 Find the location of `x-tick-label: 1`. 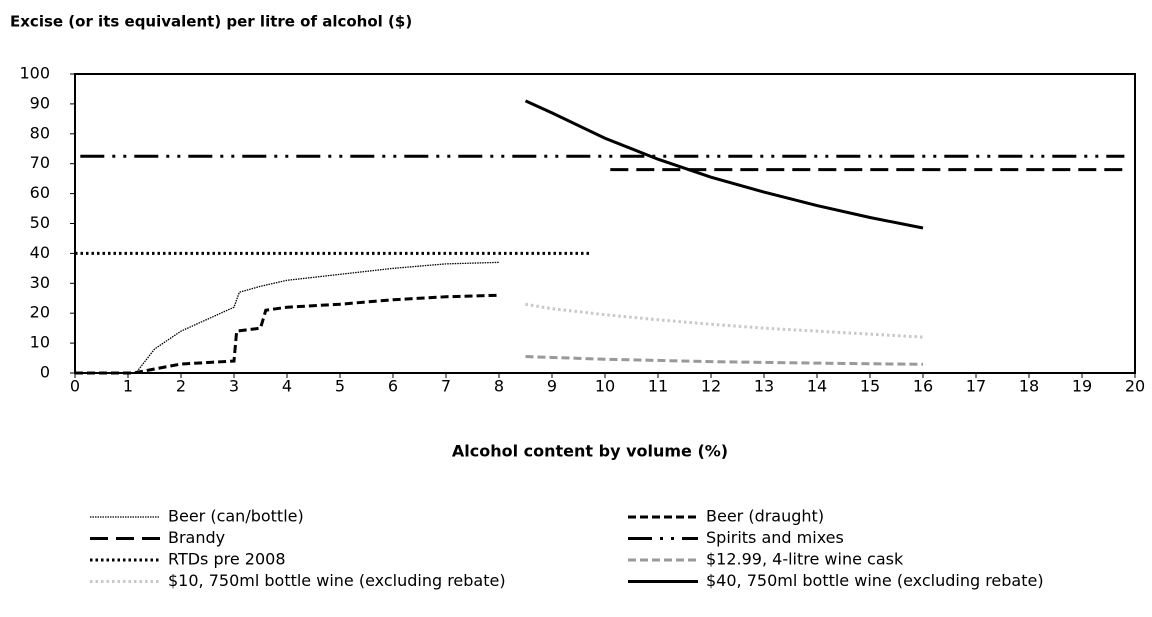

x-tick-label: 1 is located at coordinates (128, 386).